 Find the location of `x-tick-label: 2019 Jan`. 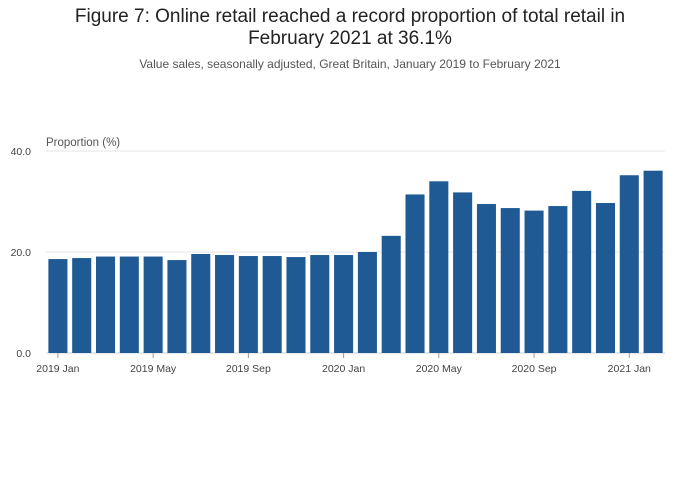

x-tick-label: 2019 Jan is located at coordinates (57, 369).